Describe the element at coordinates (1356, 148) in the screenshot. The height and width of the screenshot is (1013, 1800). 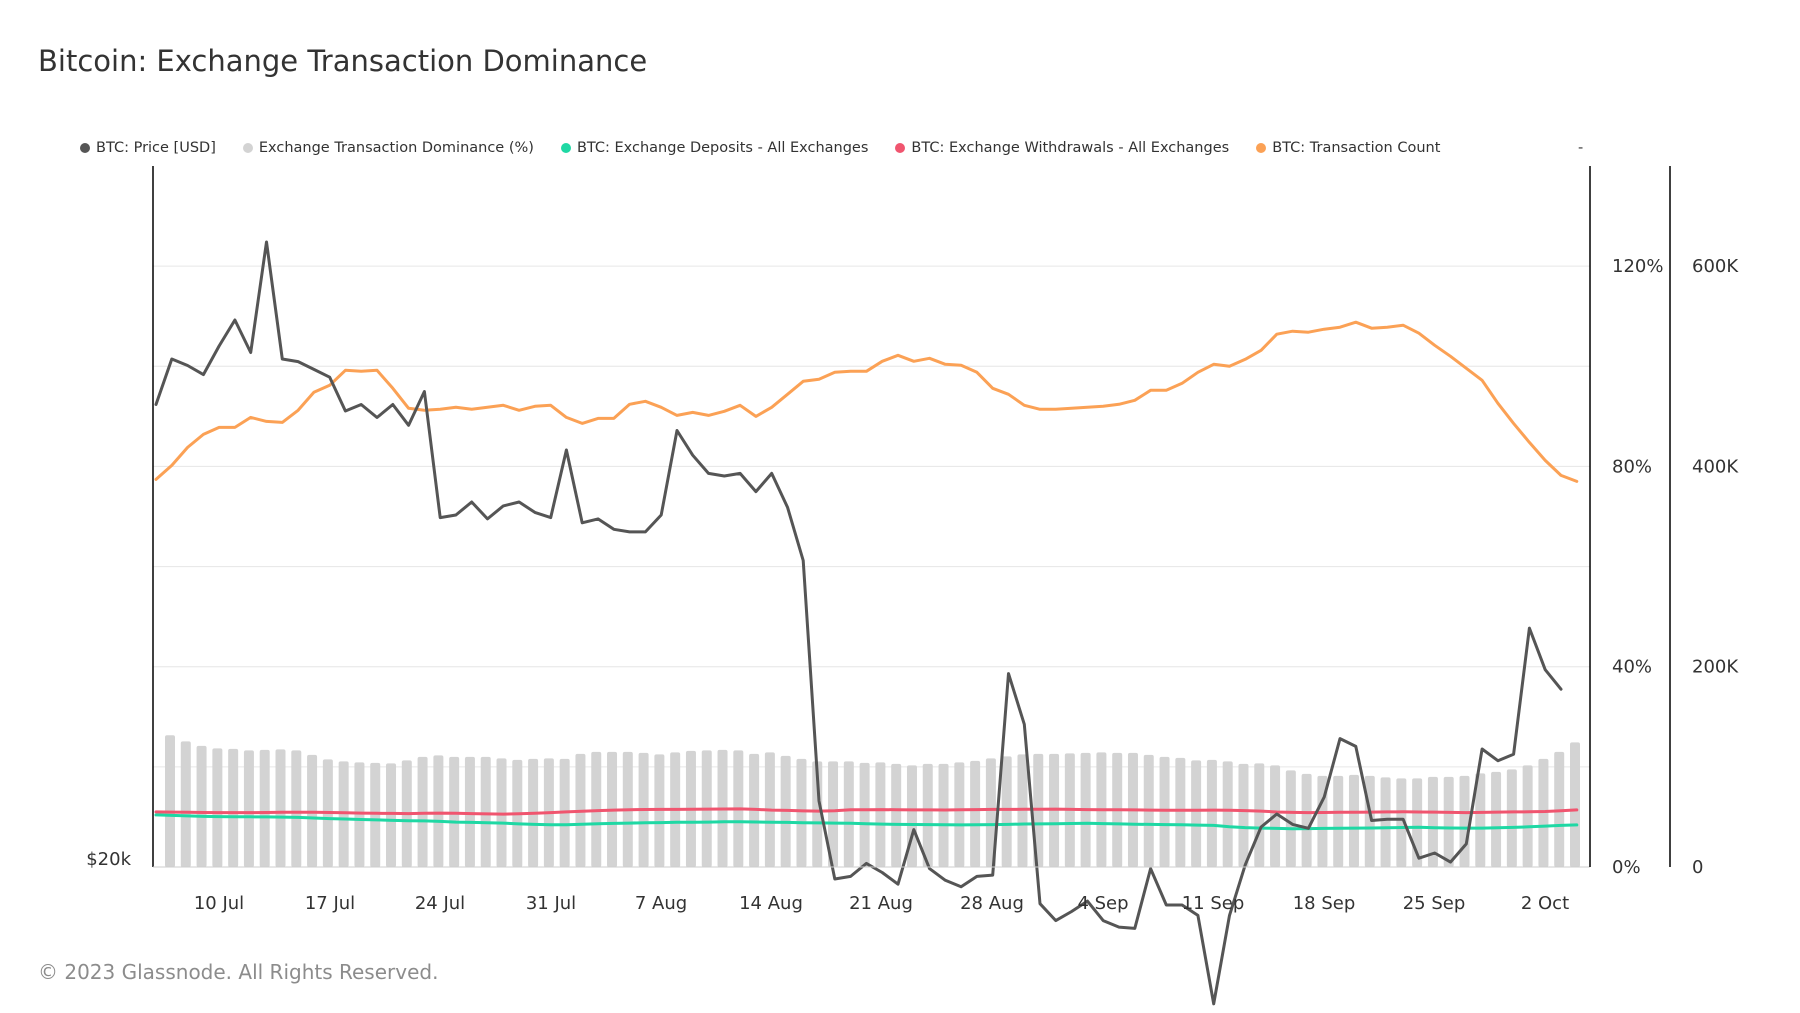
I see `legend-label: BTC: Transaction Count` at that location.